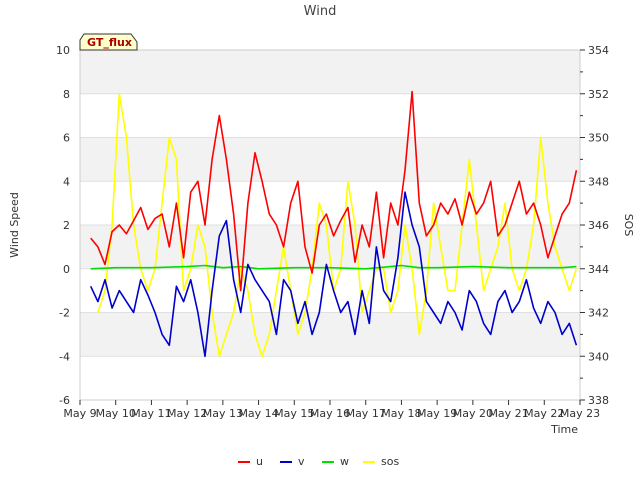 The height and width of the screenshot is (480, 640). What do you see at coordinates (333, 267) in the screenshot?
I see `series-w-line` at bounding box center [333, 267].